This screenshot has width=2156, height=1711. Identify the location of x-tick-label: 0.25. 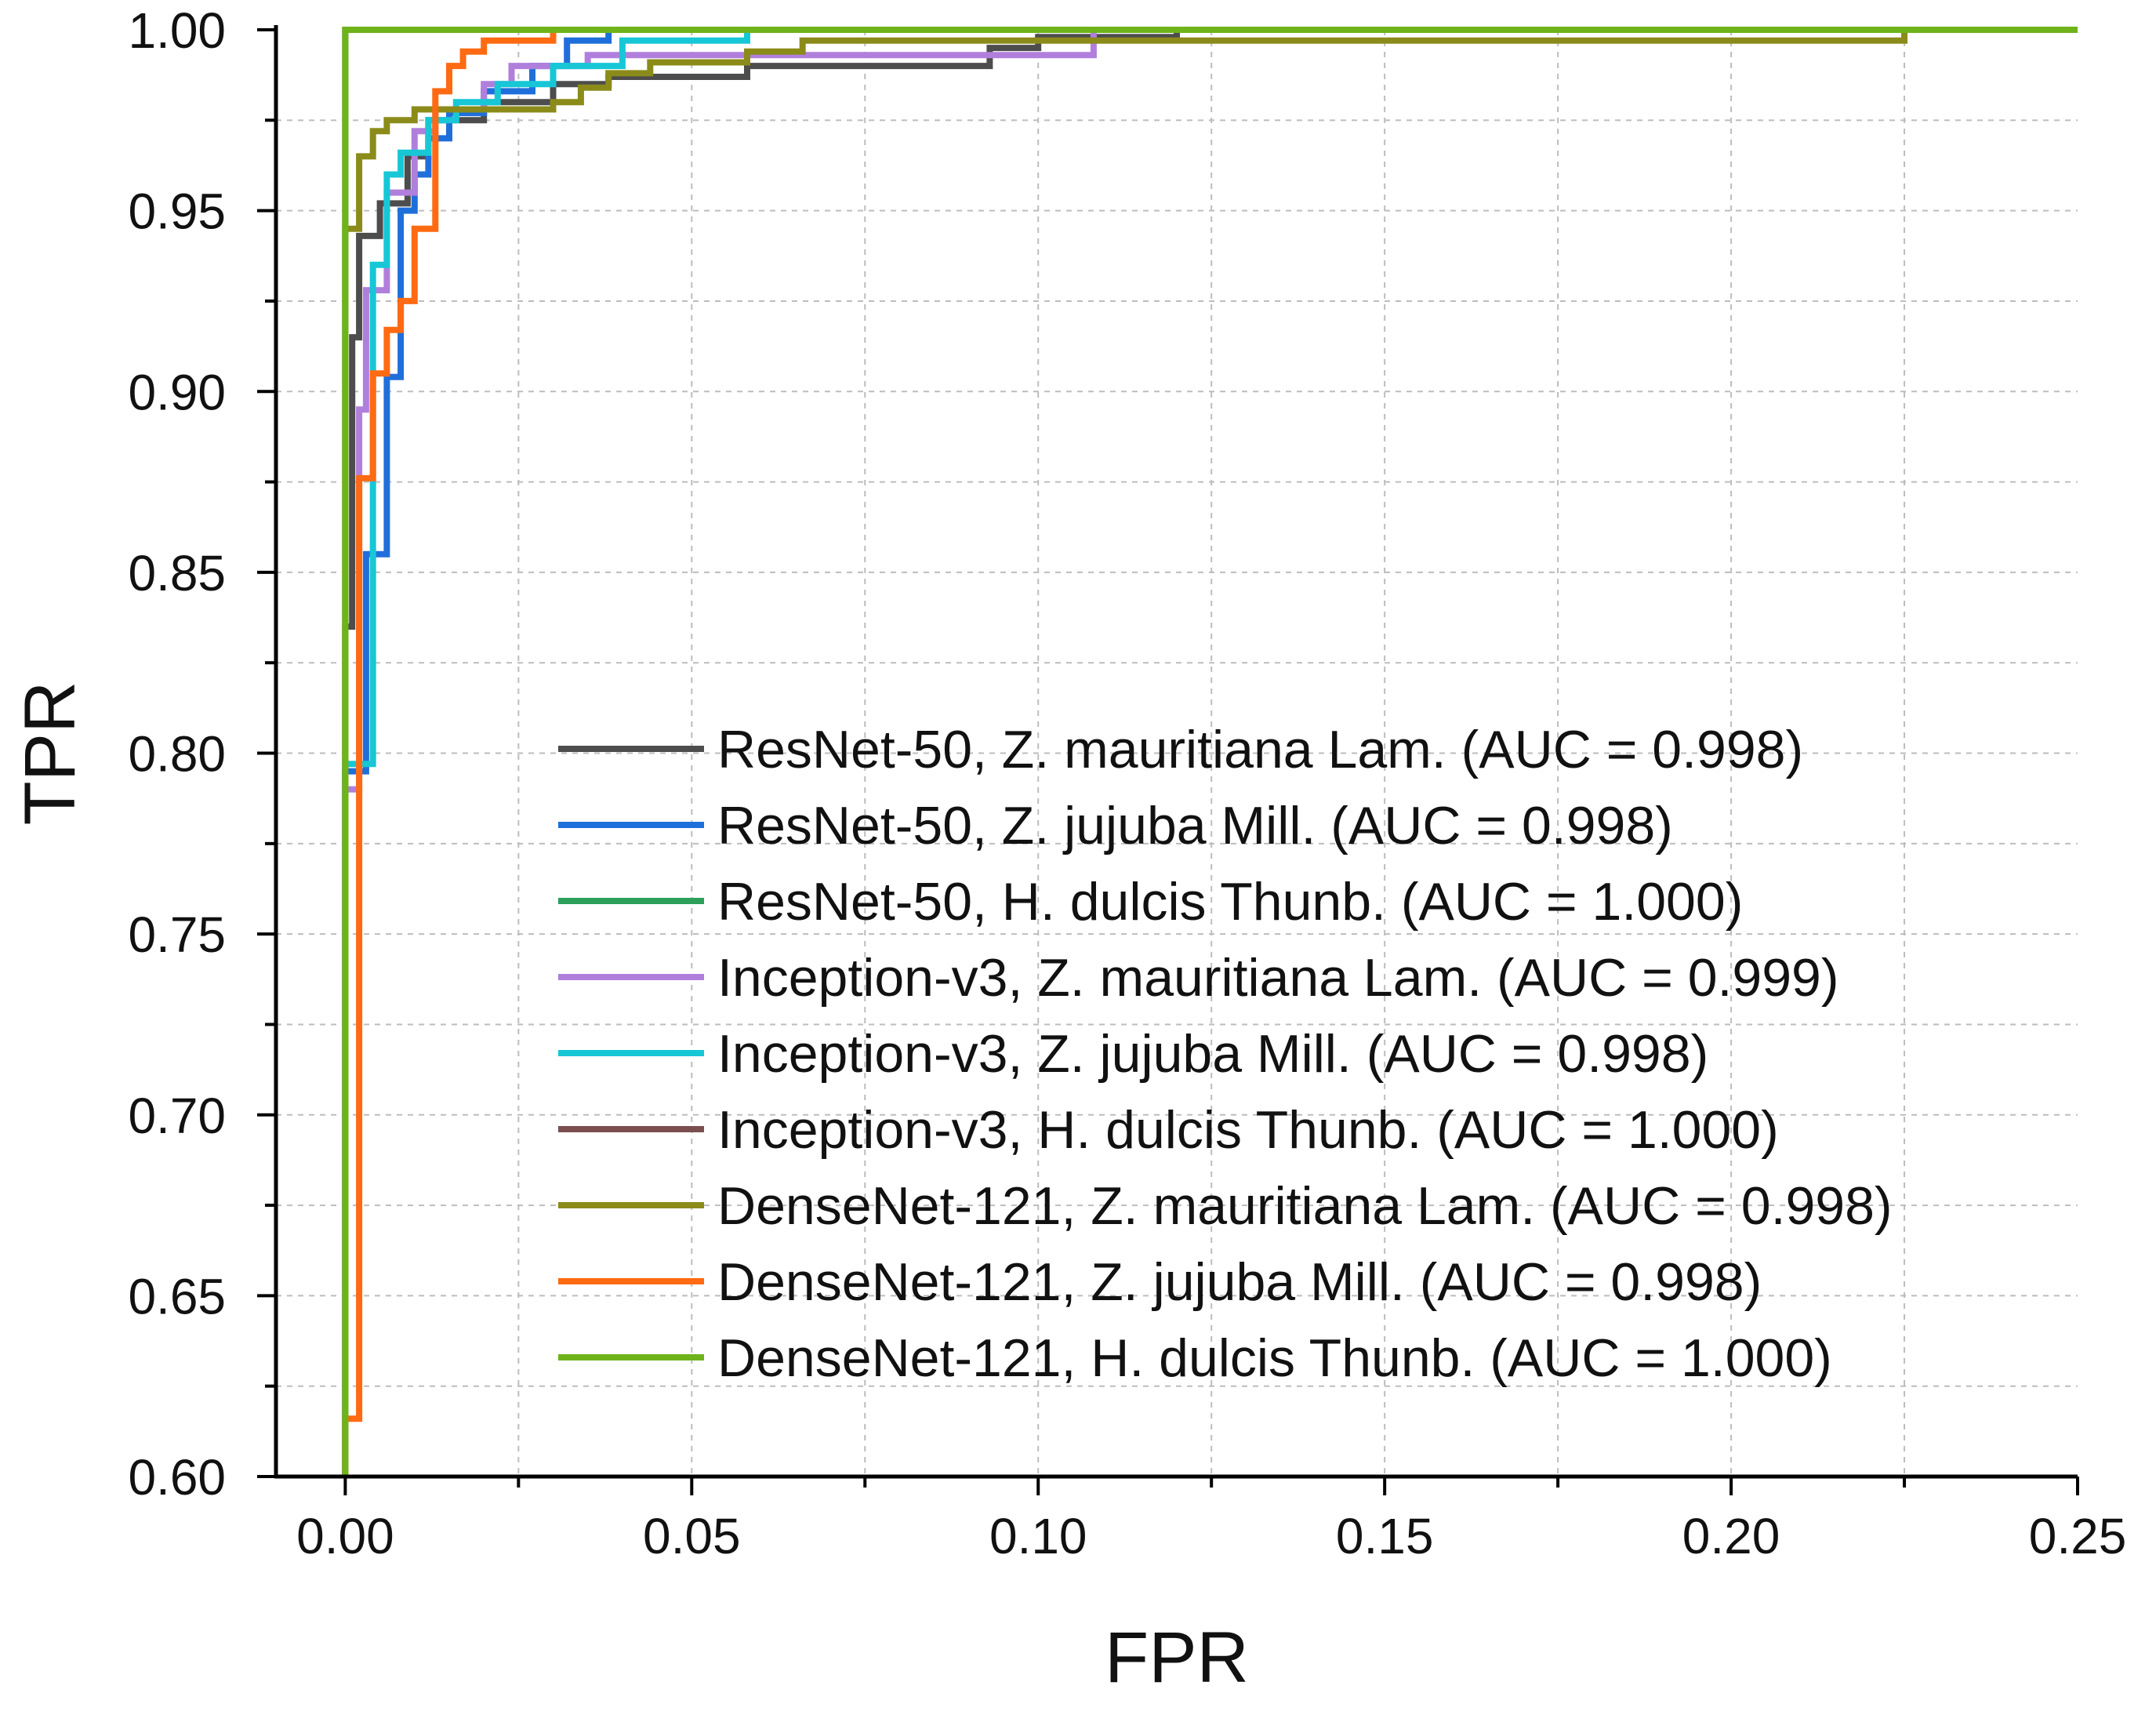
(2078, 1536).